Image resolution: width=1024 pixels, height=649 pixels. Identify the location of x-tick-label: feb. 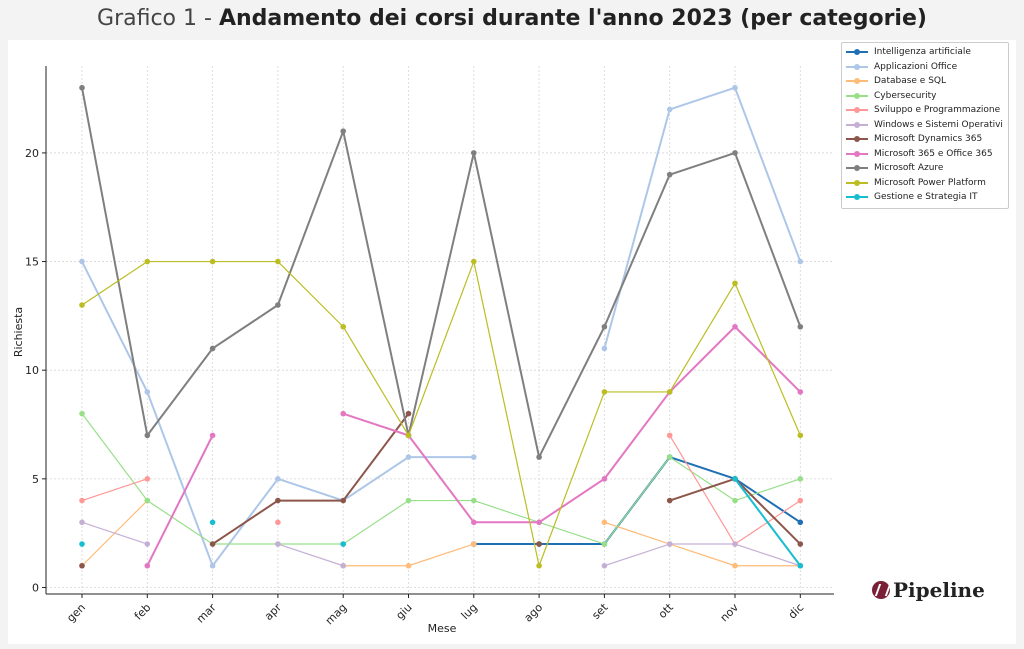
(143, 612).